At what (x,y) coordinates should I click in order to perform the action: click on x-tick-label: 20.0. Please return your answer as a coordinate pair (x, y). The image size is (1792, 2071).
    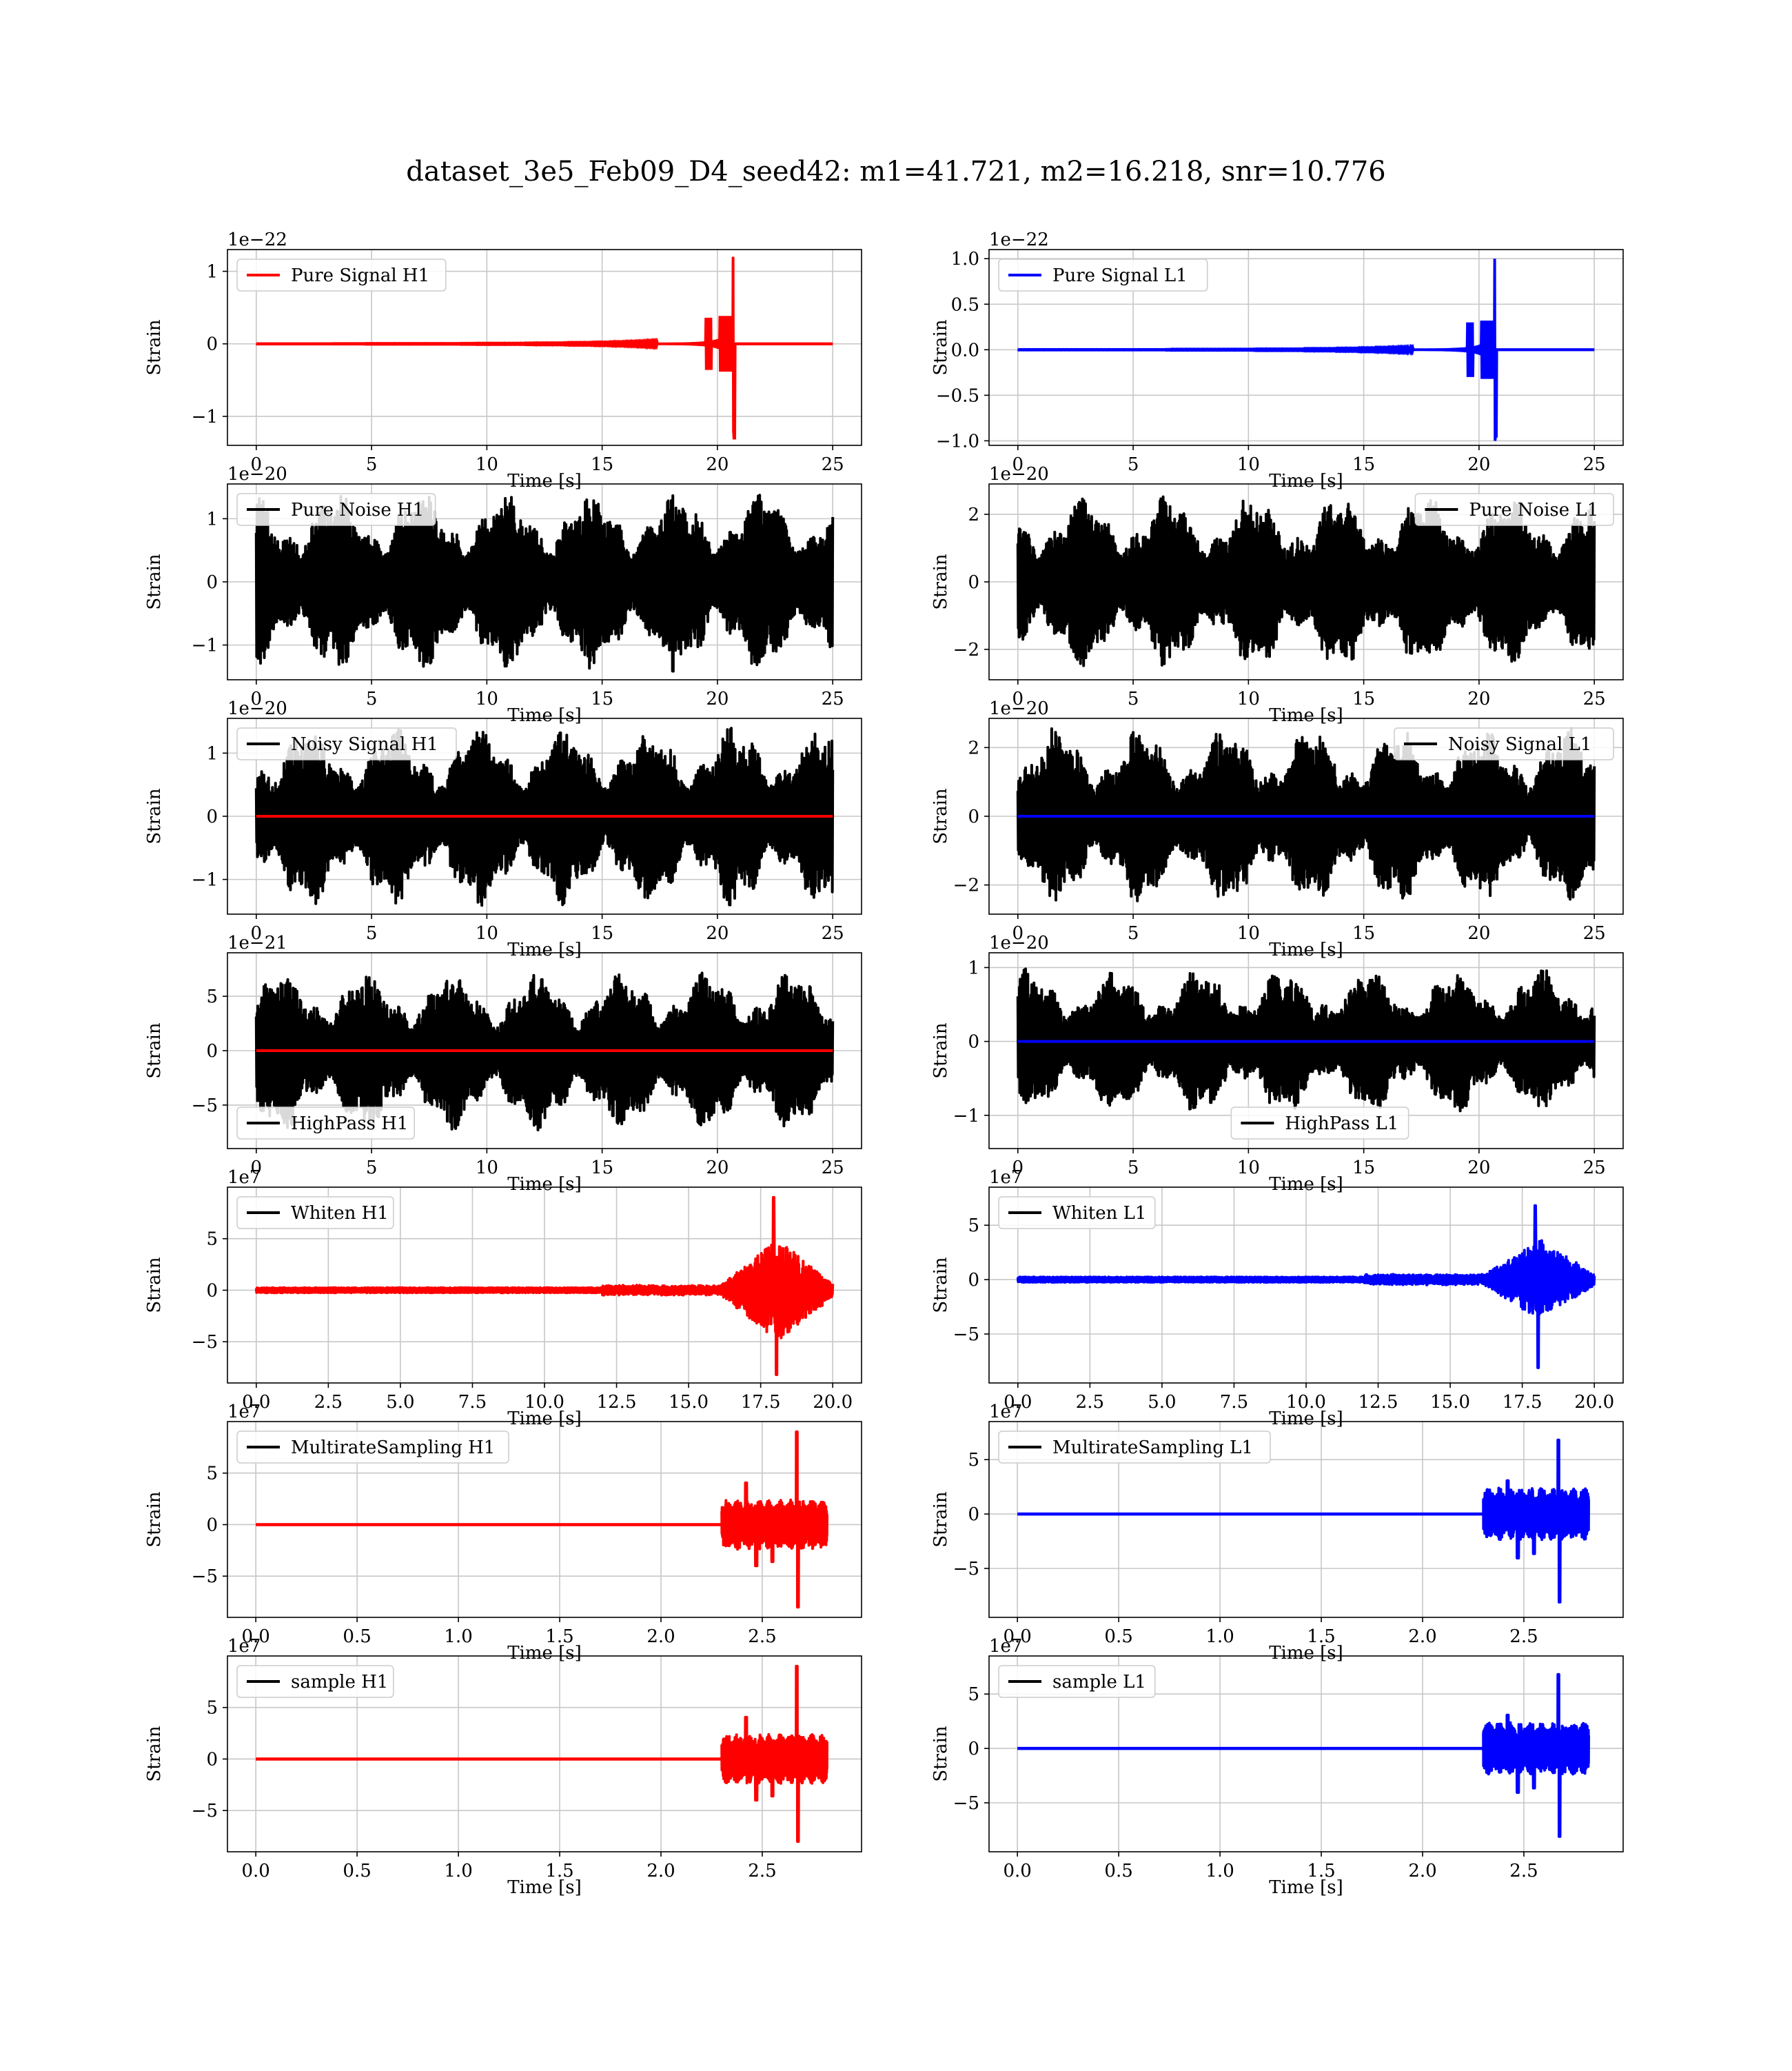
    Looking at the image, I should click on (1594, 1402).